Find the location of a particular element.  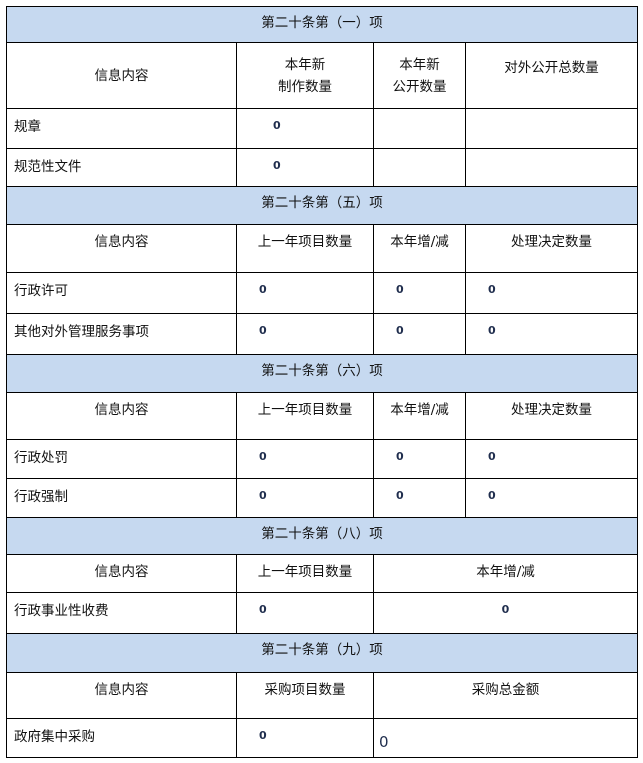

column-header-row: 信息内容 本年新 制作数量 本年新 公开数量 对外公开总数量 is located at coordinates (322, 75).